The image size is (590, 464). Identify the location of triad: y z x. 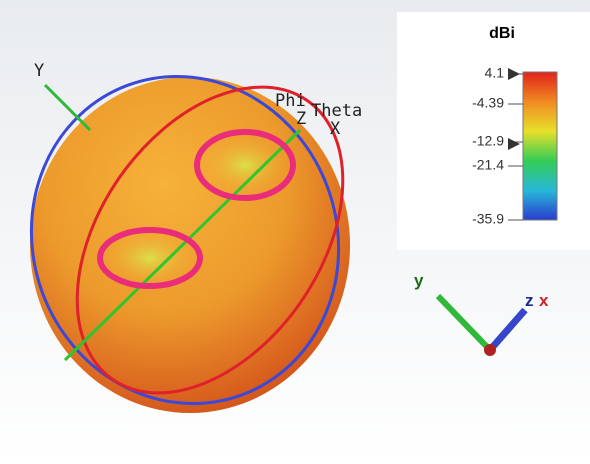
(481, 313).